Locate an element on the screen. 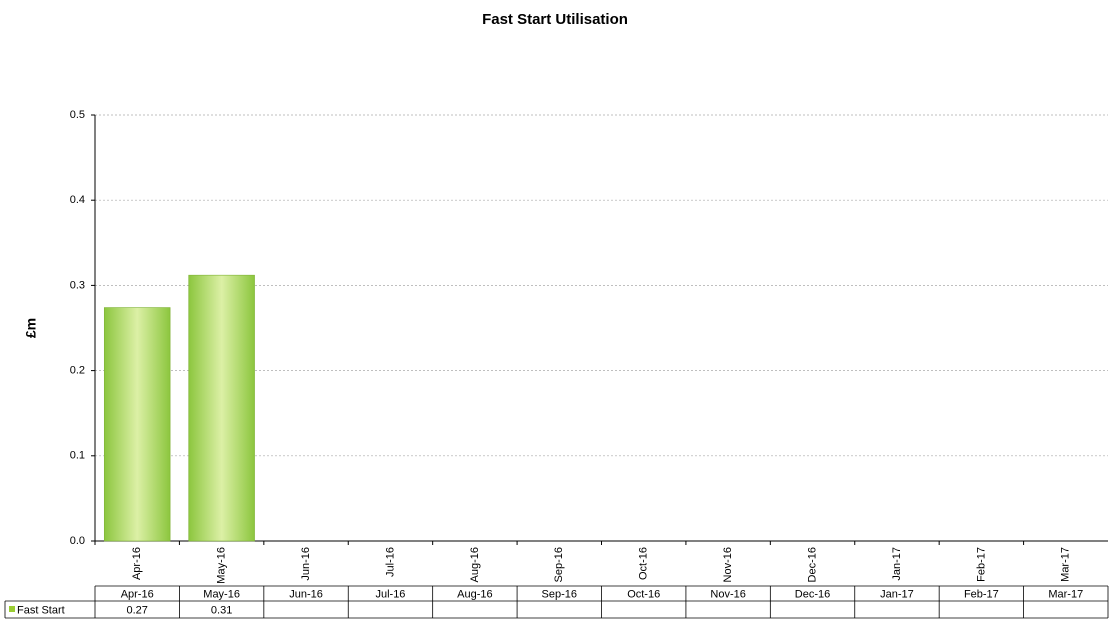 Image resolution: width=1110 pixels, height=619 pixels. x-tick-label: Sep-16 is located at coordinates (559, 564).